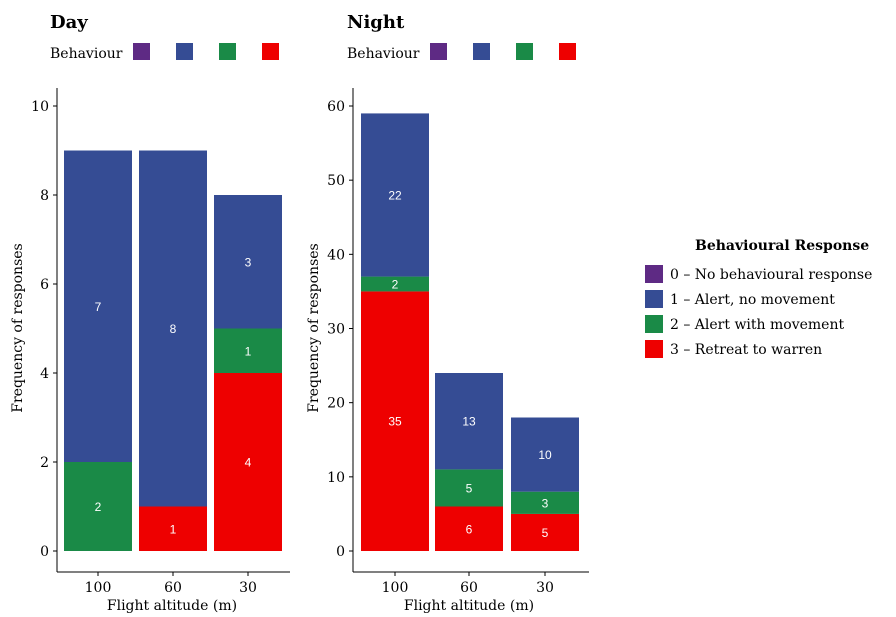 The image size is (896, 617). What do you see at coordinates (340, 552) in the screenshot?
I see `night-y-tick-label: 0` at bounding box center [340, 552].